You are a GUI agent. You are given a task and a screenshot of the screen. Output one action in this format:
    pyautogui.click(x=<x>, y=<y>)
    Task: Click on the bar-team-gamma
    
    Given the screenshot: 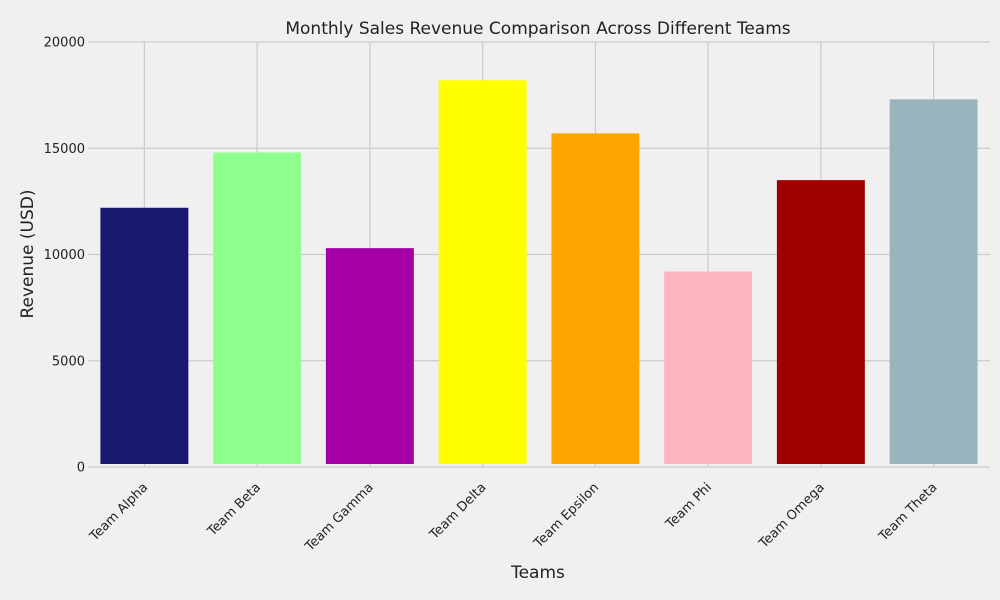 What is the action you would take?
    pyautogui.click(x=369, y=356)
    